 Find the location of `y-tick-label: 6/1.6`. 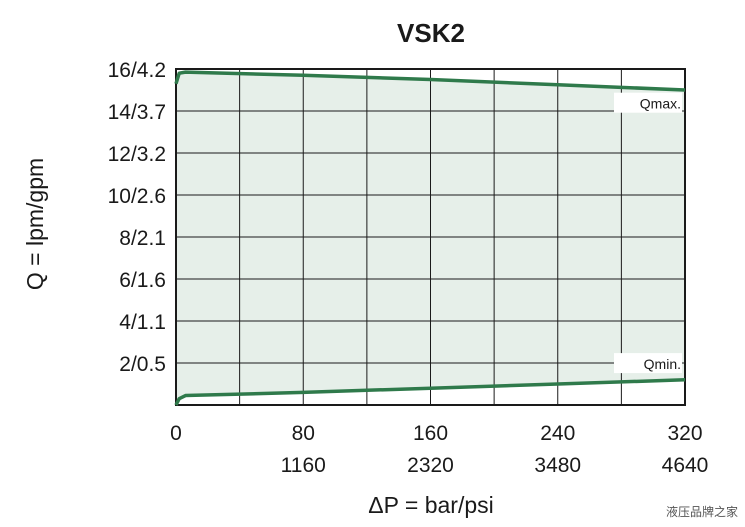

y-tick-label: 6/1.6 is located at coordinates (142, 280).